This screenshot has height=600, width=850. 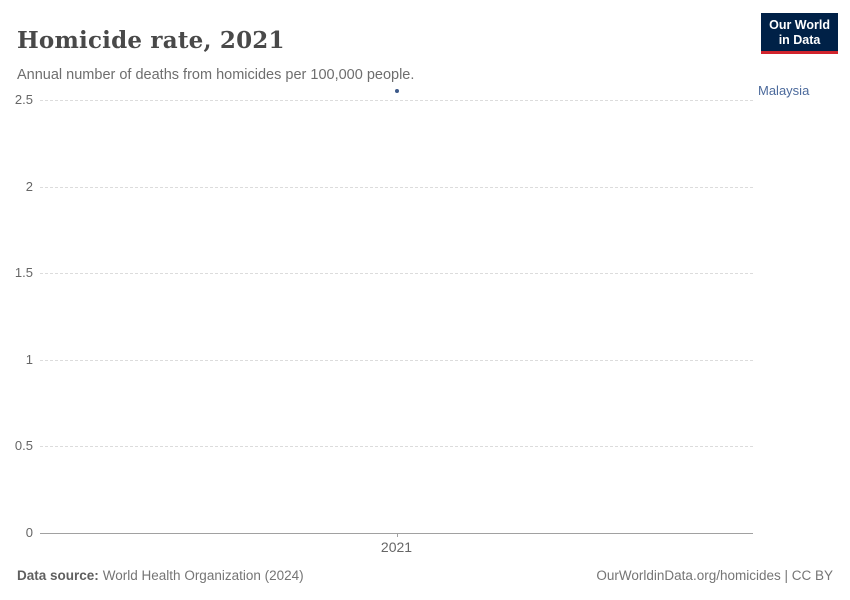 What do you see at coordinates (396, 547) in the screenshot?
I see `x-tick-label-2021: 2021` at bounding box center [396, 547].